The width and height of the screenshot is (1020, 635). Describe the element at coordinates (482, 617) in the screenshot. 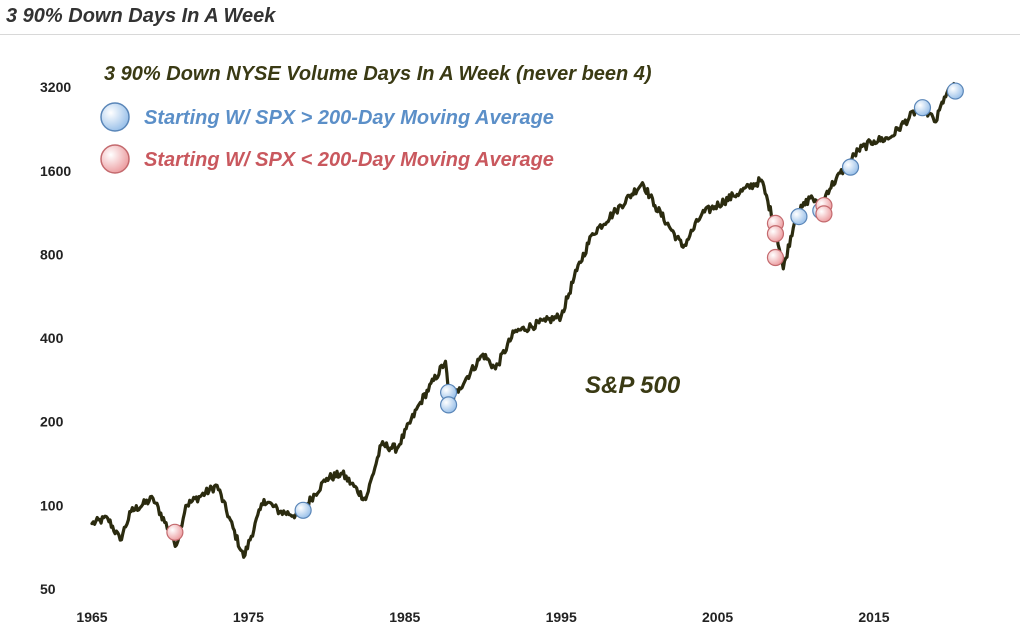

I see `x-axis: 1965 1975 1985 1995 2005 2015` at that location.